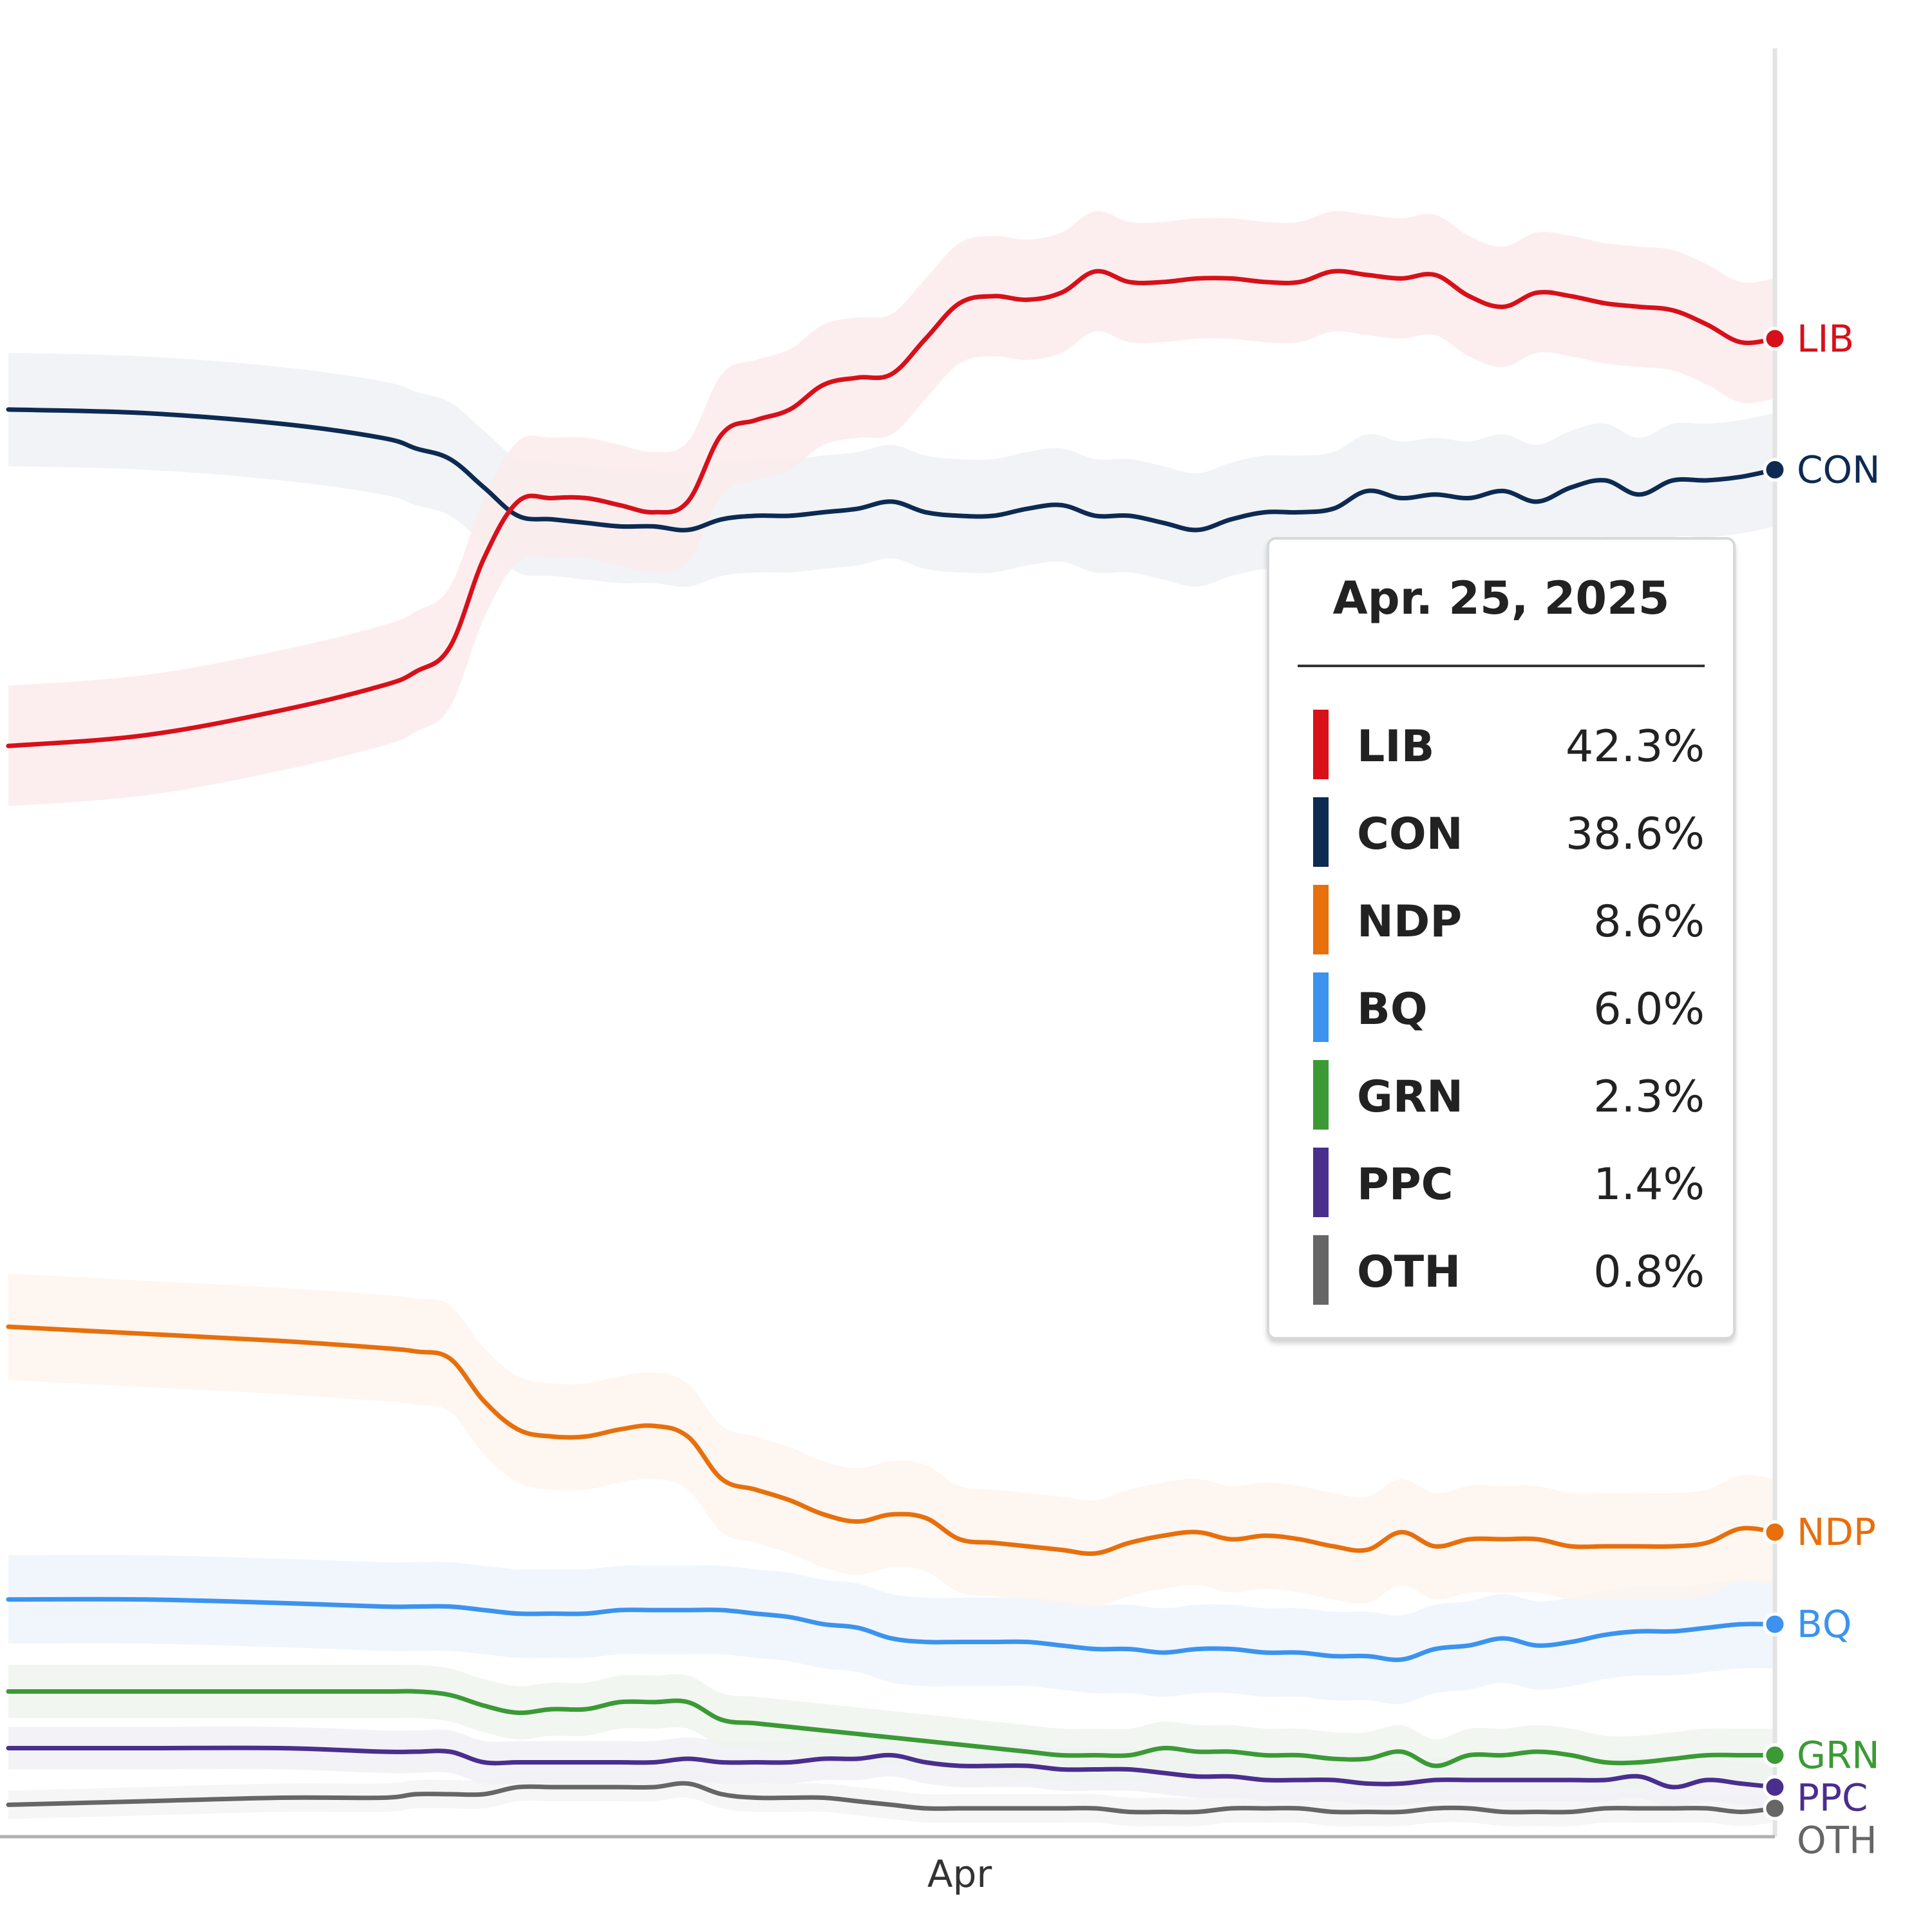 The image size is (1932, 1932). I want to click on endpoint-bq, so click(1775, 1624).